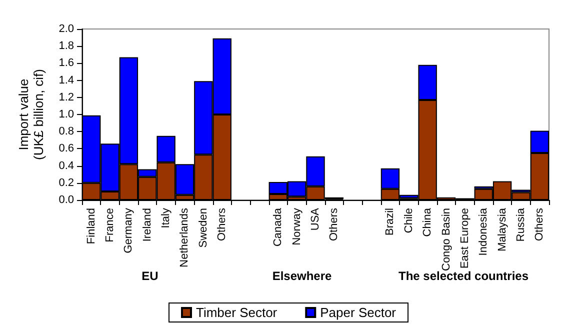 The image size is (577, 332). What do you see at coordinates (408, 221) in the screenshot?
I see `x-tick-label: Chile` at bounding box center [408, 221].